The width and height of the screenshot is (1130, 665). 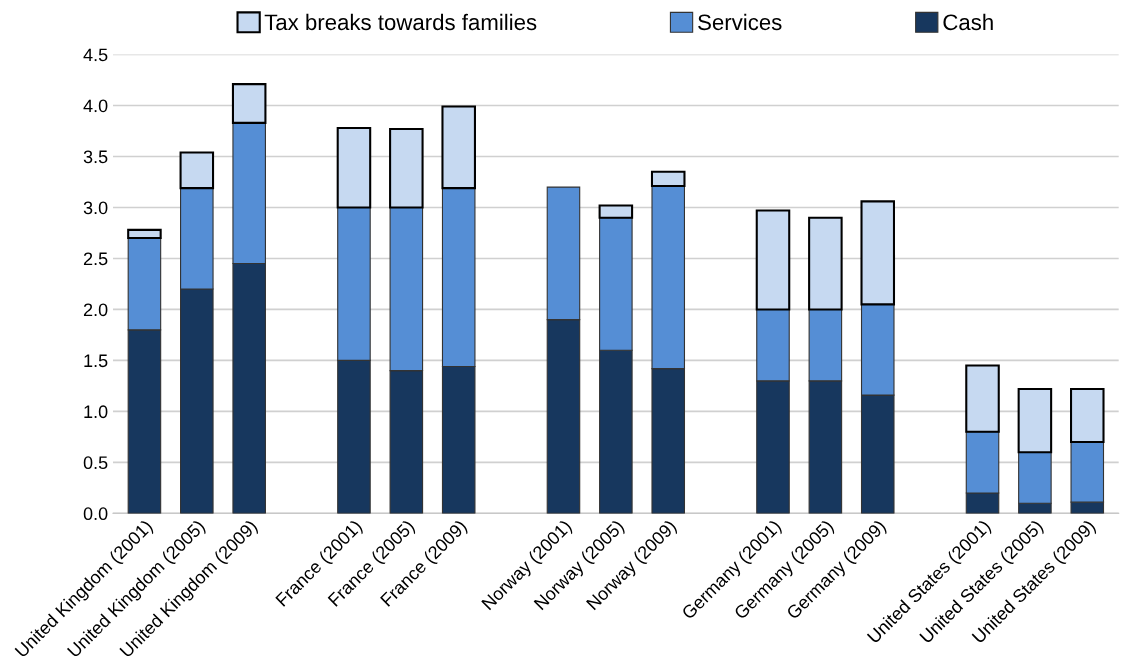 What do you see at coordinates (95, 463) in the screenshot?
I see `y-tick-label: 0.5` at bounding box center [95, 463].